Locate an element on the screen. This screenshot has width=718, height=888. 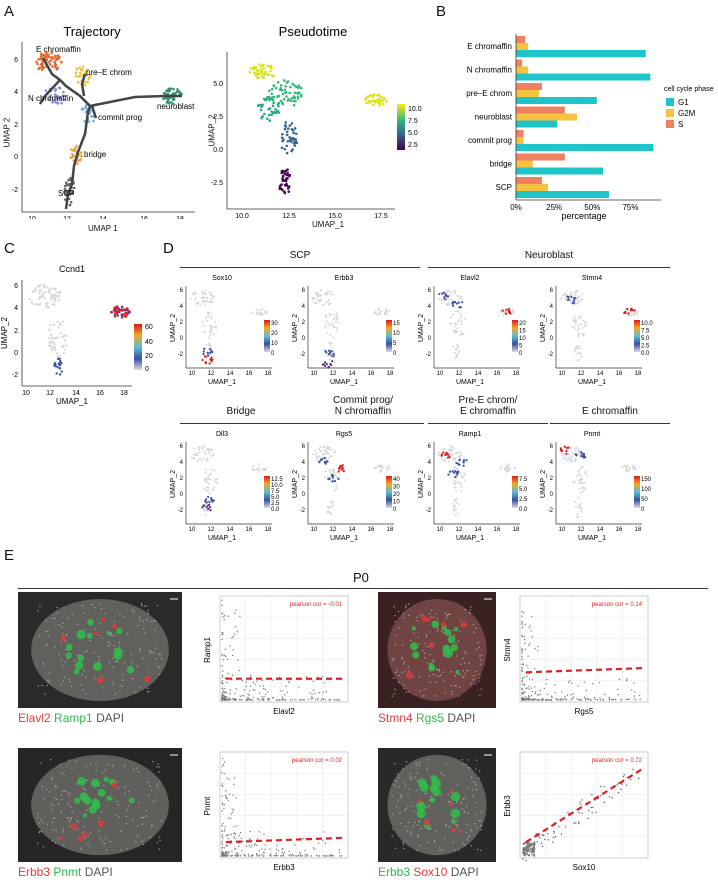
bar-g2m is located at coordinates (527, 93).